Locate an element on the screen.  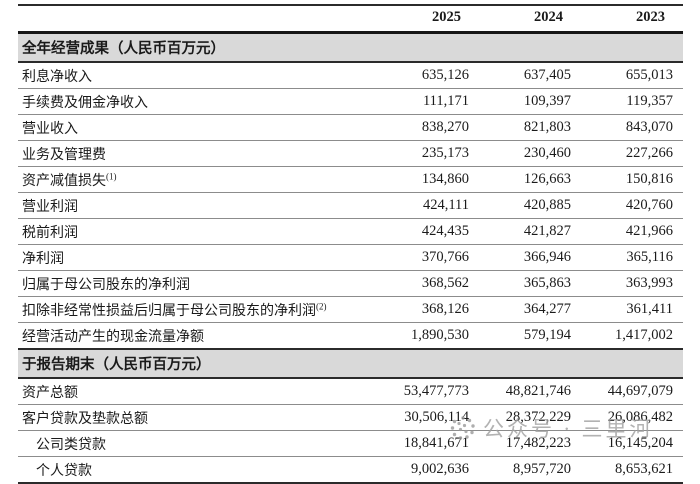
row-label: 资产总额 is located at coordinates (197, 391).